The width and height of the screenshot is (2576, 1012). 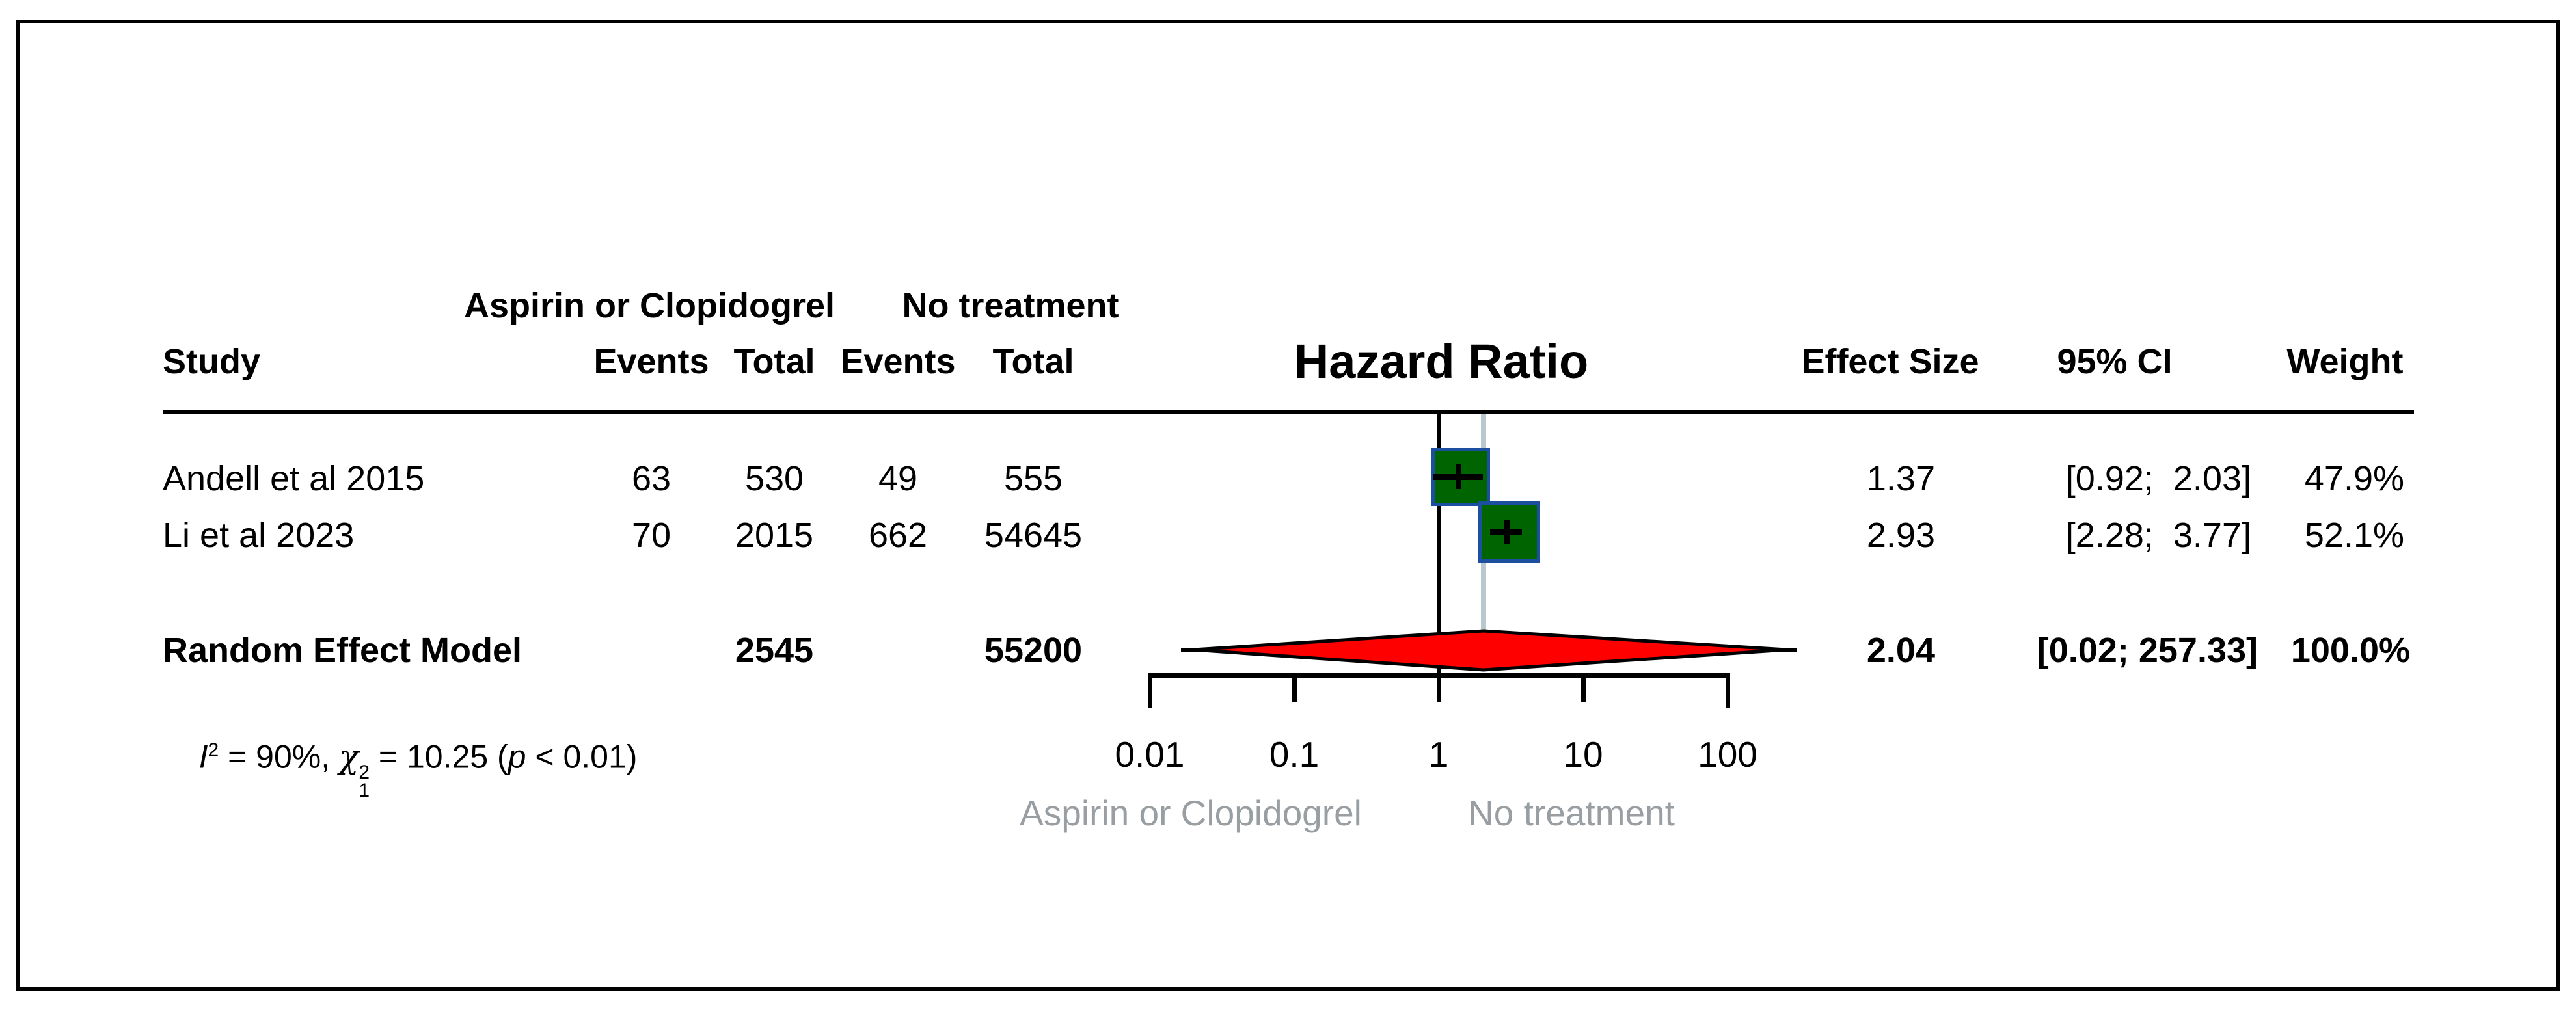 I want to click on chi-symbol: χ, so click(x=349, y=757).